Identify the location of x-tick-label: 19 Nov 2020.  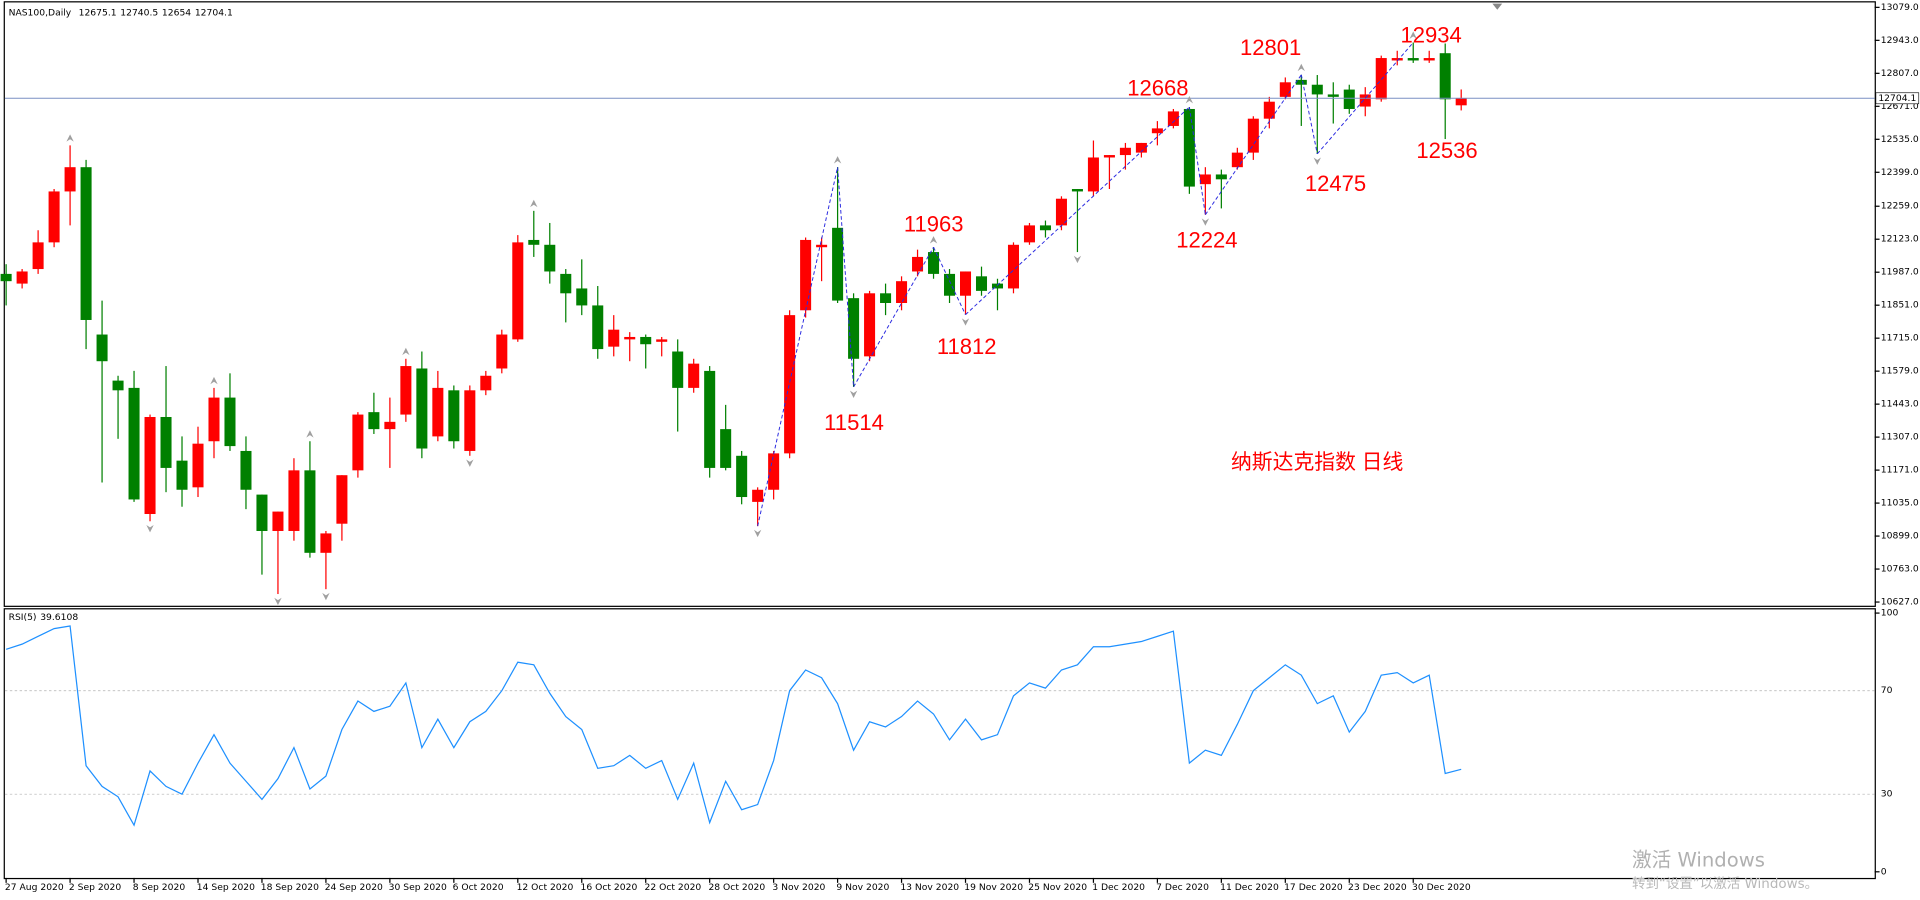
(993, 887).